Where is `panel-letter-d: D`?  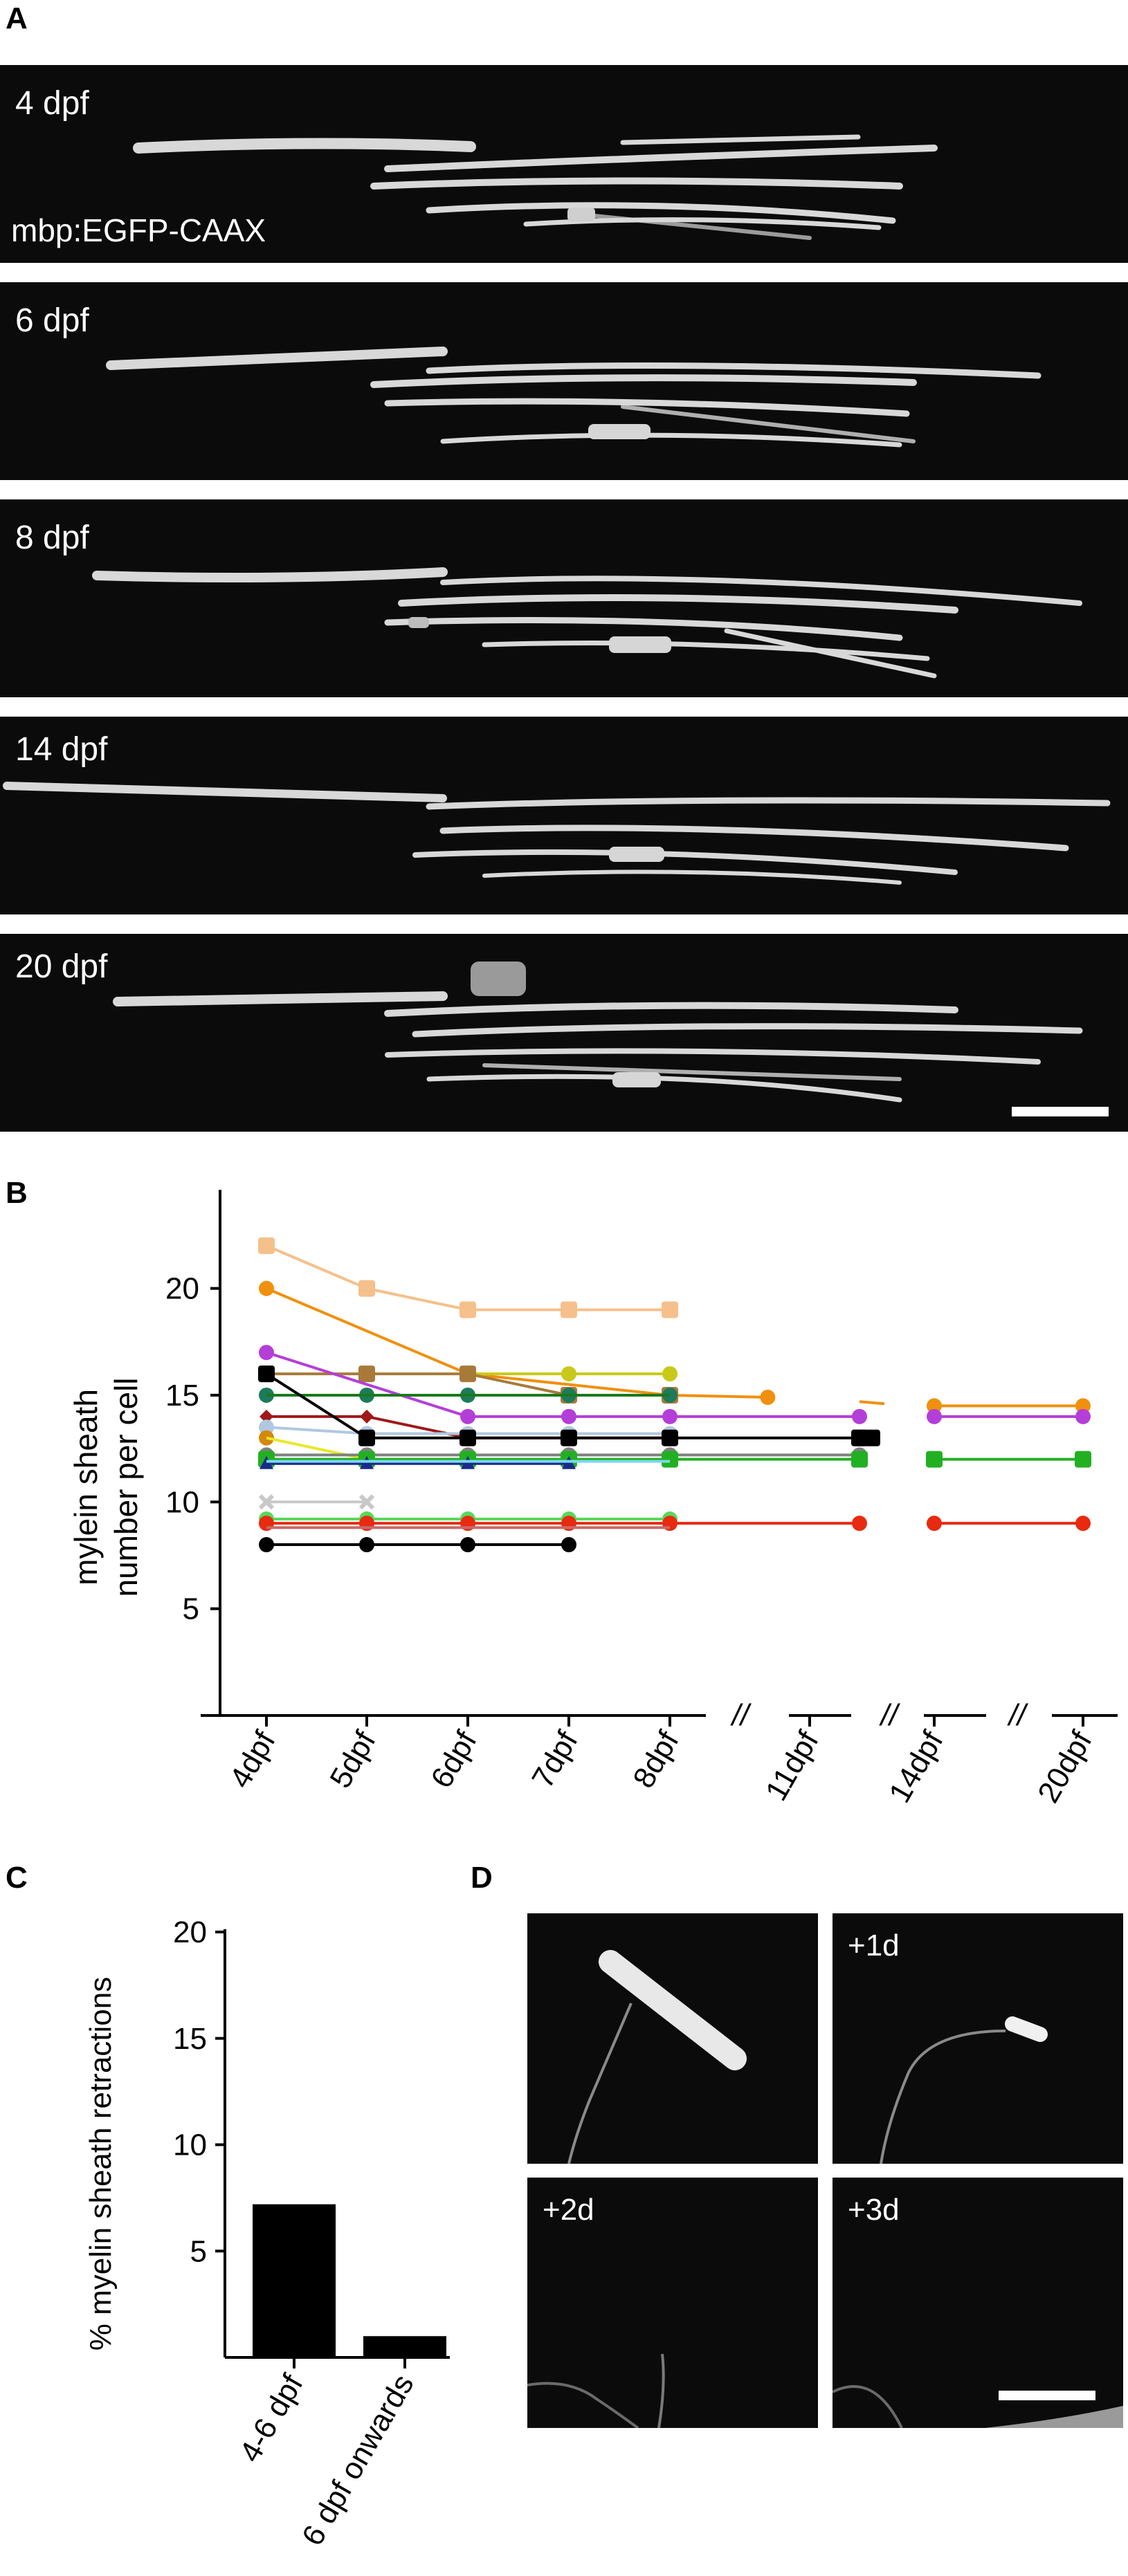 panel-letter-d: D is located at coordinates (482, 1878).